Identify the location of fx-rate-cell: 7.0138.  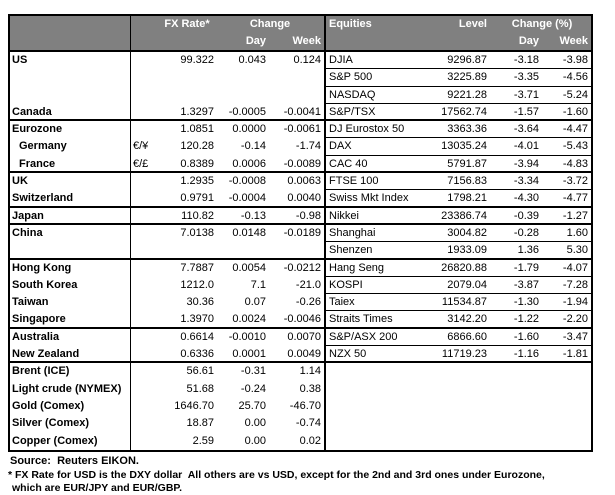
(197, 232).